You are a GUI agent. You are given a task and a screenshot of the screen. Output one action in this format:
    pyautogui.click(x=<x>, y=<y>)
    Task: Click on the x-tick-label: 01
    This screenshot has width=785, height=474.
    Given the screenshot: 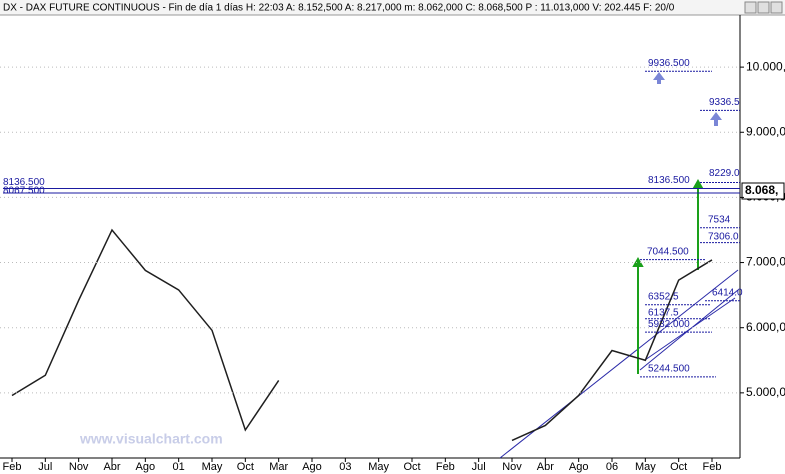 What is the action you would take?
    pyautogui.click(x=179, y=467)
    